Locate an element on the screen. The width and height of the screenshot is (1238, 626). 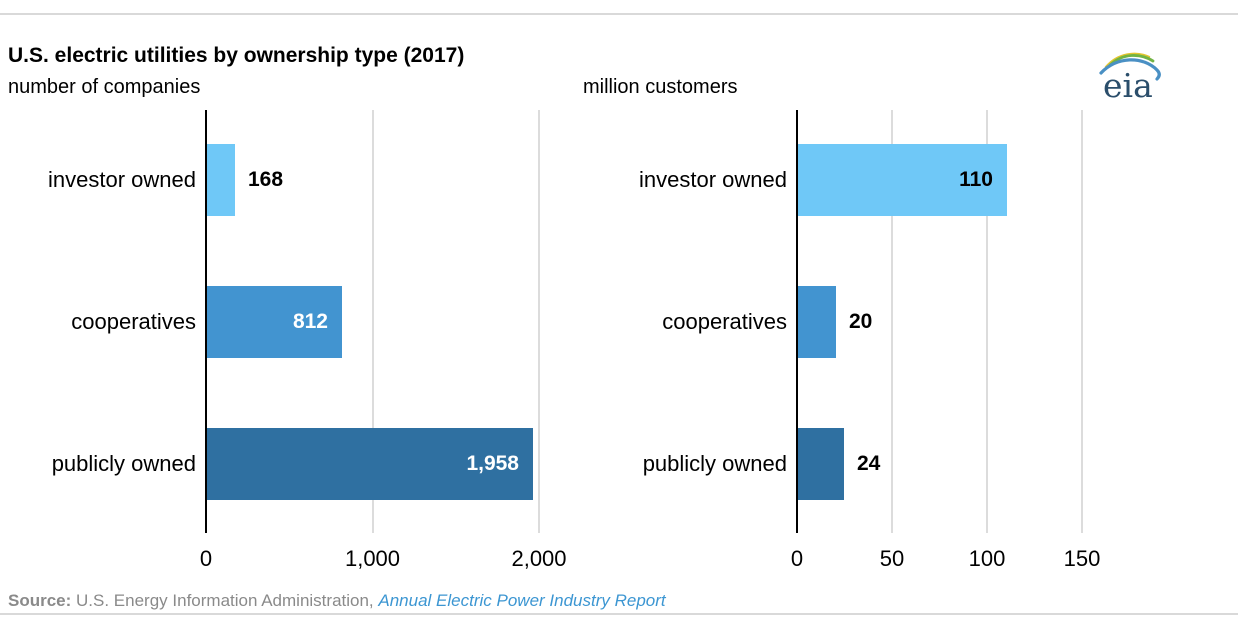
value-label-right-investor-owned: 110 is located at coordinates (976, 179).